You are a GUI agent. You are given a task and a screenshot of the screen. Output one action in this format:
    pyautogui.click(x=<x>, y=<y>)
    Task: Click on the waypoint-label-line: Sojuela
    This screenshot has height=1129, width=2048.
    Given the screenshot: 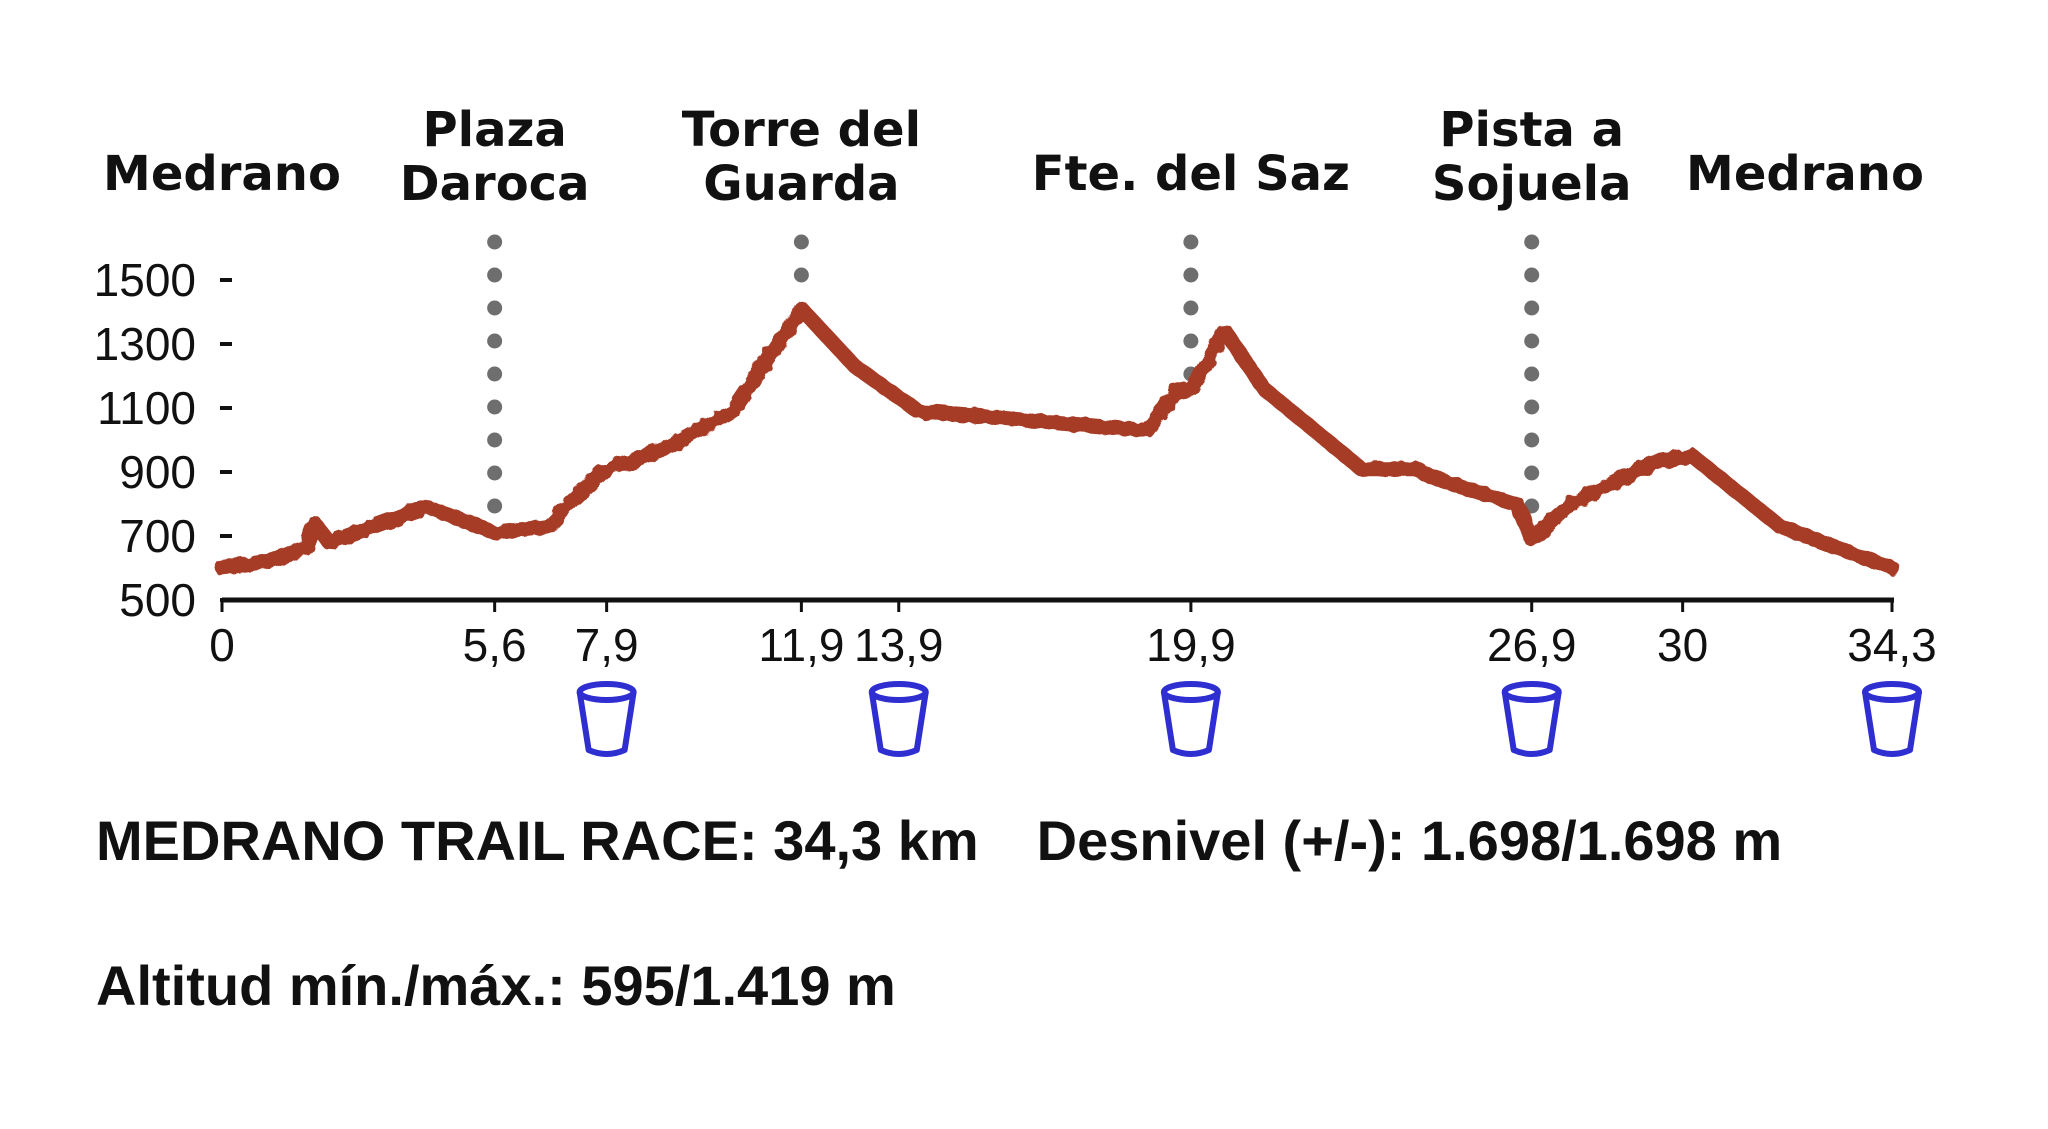 What is the action you would take?
    pyautogui.click(x=1532, y=184)
    